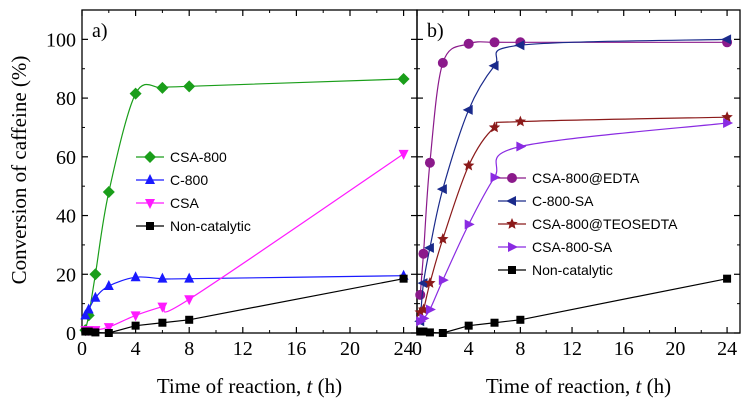 The image size is (745, 398). I want to click on x-tick-label: 24, so click(404, 349).